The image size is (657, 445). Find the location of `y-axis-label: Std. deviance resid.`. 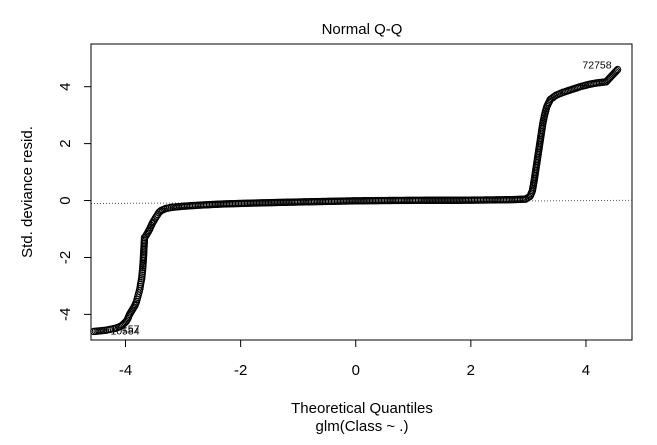

y-axis-label: Std. deviance resid. is located at coordinates (27, 192).